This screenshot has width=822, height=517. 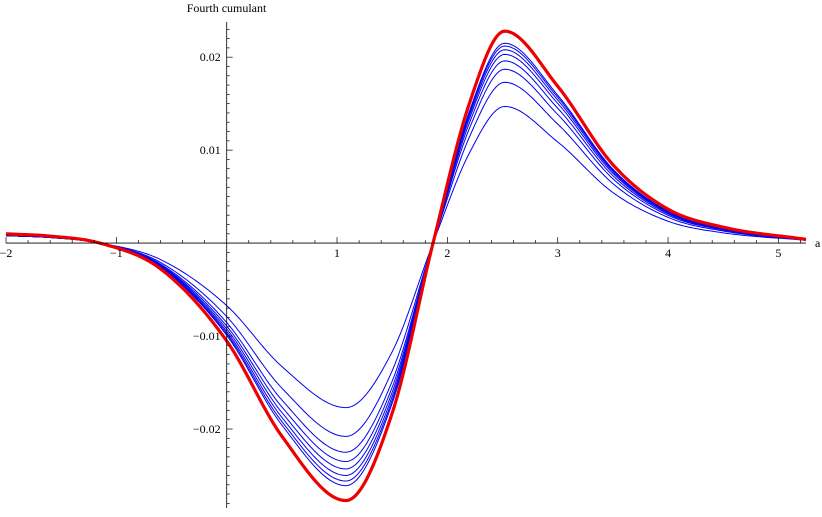 What do you see at coordinates (207, 429) in the screenshot?
I see `y-tick-label: −0.02` at bounding box center [207, 429].